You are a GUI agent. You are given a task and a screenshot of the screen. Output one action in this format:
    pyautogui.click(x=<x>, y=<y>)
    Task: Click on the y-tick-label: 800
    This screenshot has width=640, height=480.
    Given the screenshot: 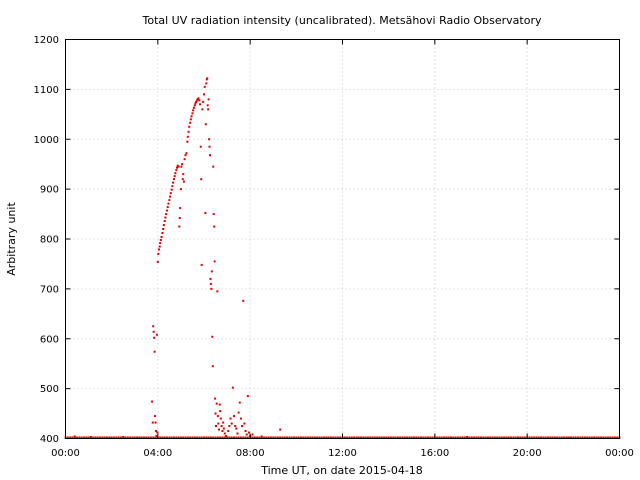 What is the action you would take?
    pyautogui.click(x=49, y=240)
    